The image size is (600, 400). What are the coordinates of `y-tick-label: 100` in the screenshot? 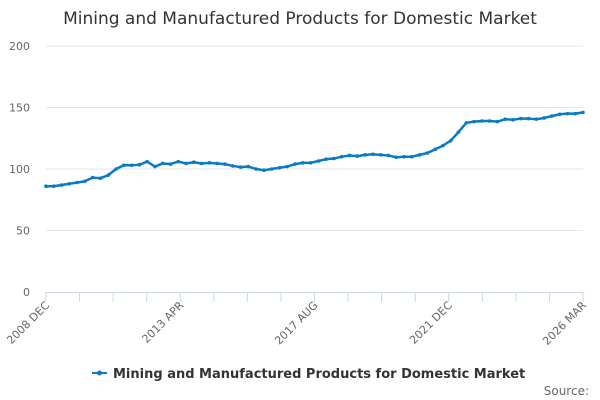 It's located at (19, 169).